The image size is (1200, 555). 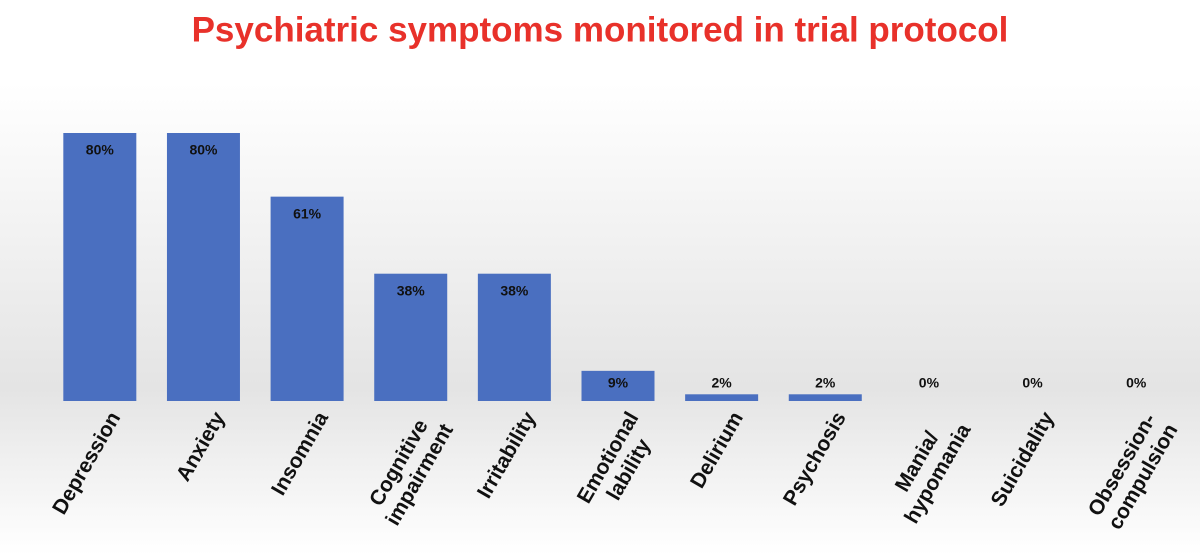 What do you see at coordinates (307, 213) in the screenshot?
I see `value-label: 61%` at bounding box center [307, 213].